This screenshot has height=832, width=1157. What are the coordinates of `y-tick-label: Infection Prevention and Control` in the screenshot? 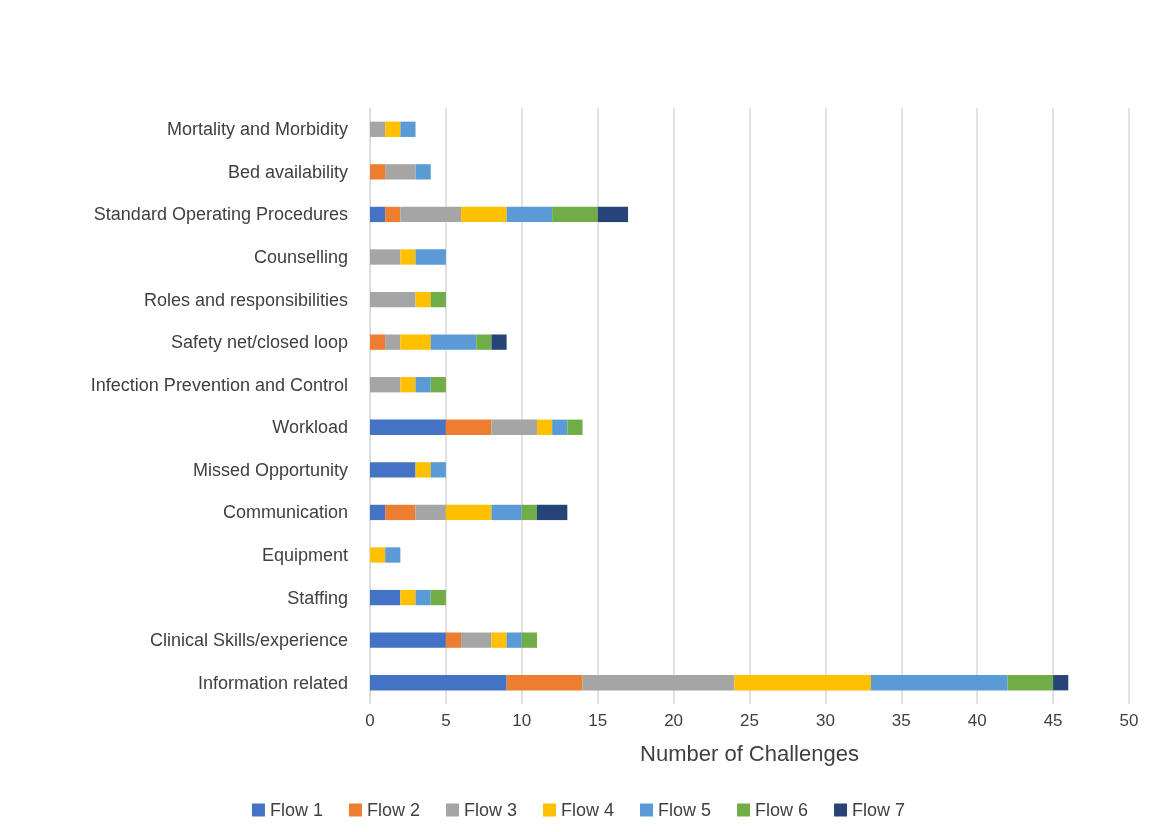 It's located at (219, 384).